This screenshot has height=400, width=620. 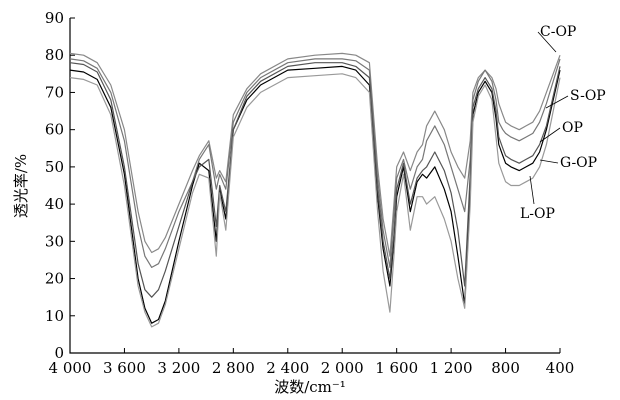 What do you see at coordinates (54, 316) in the screenshot?
I see `y-tick-label: 10` at bounding box center [54, 316].